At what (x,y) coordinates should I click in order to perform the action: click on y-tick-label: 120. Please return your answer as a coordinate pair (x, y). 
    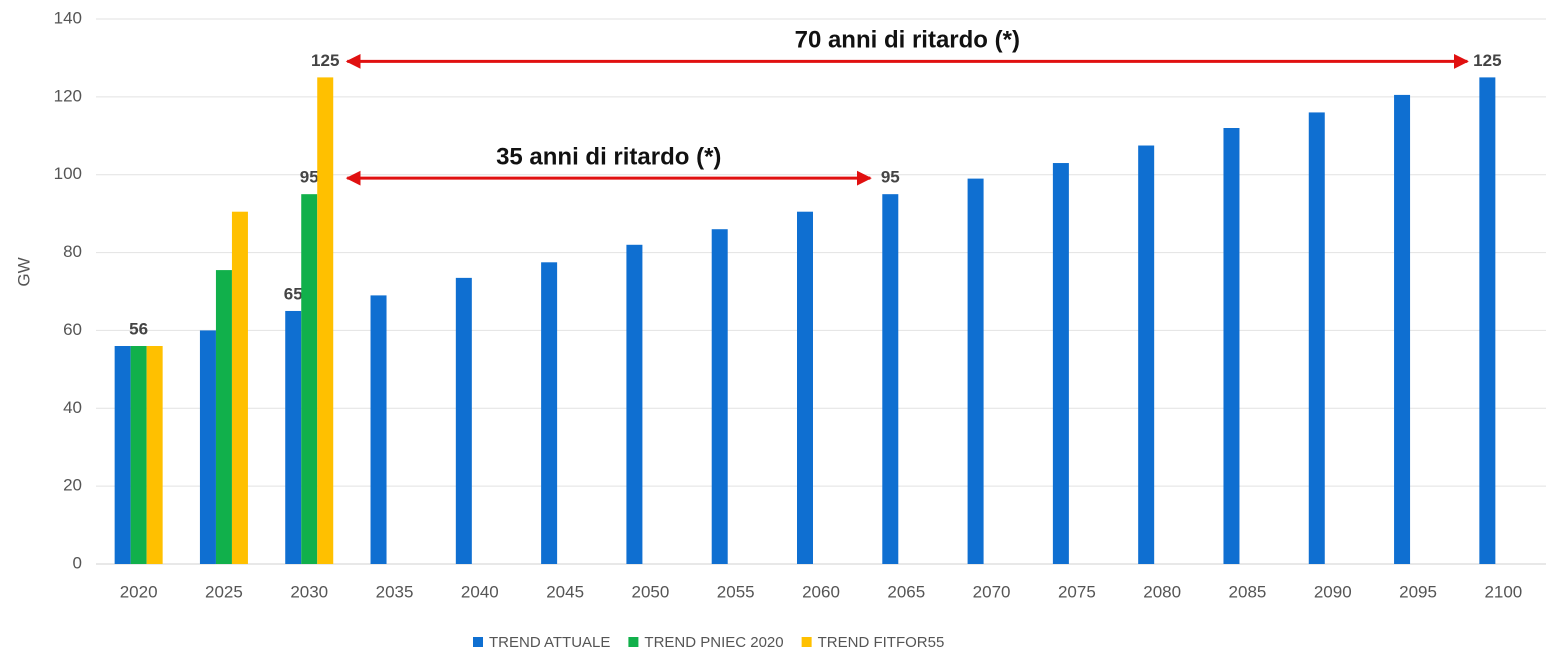
    Looking at the image, I should click on (68, 95).